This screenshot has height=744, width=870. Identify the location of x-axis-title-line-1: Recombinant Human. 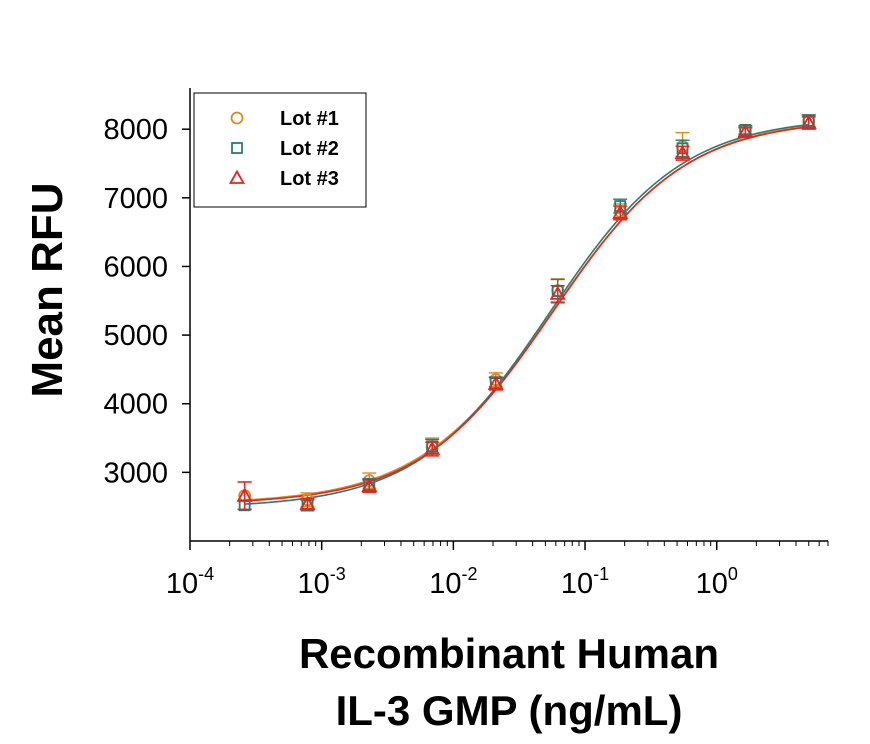
(509, 653).